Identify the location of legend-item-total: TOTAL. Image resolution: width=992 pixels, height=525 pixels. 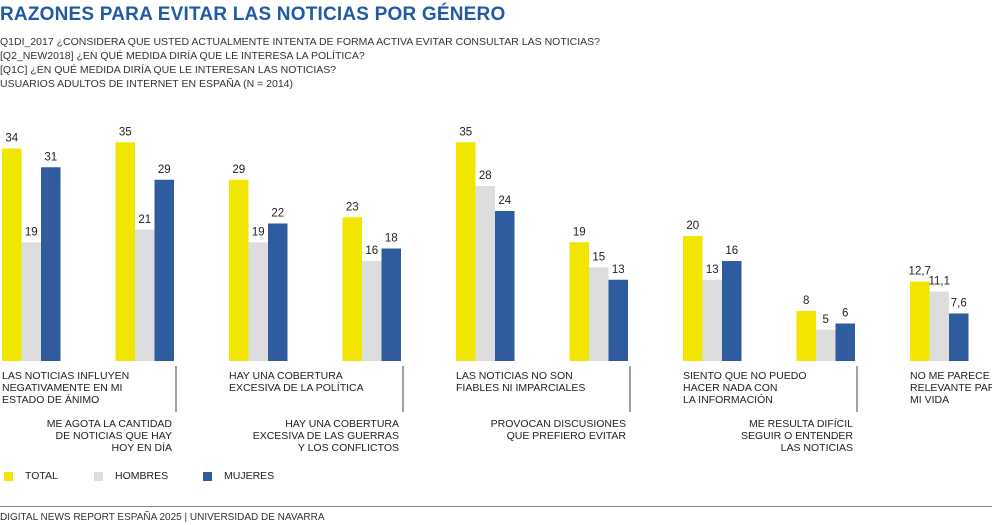
(31, 476).